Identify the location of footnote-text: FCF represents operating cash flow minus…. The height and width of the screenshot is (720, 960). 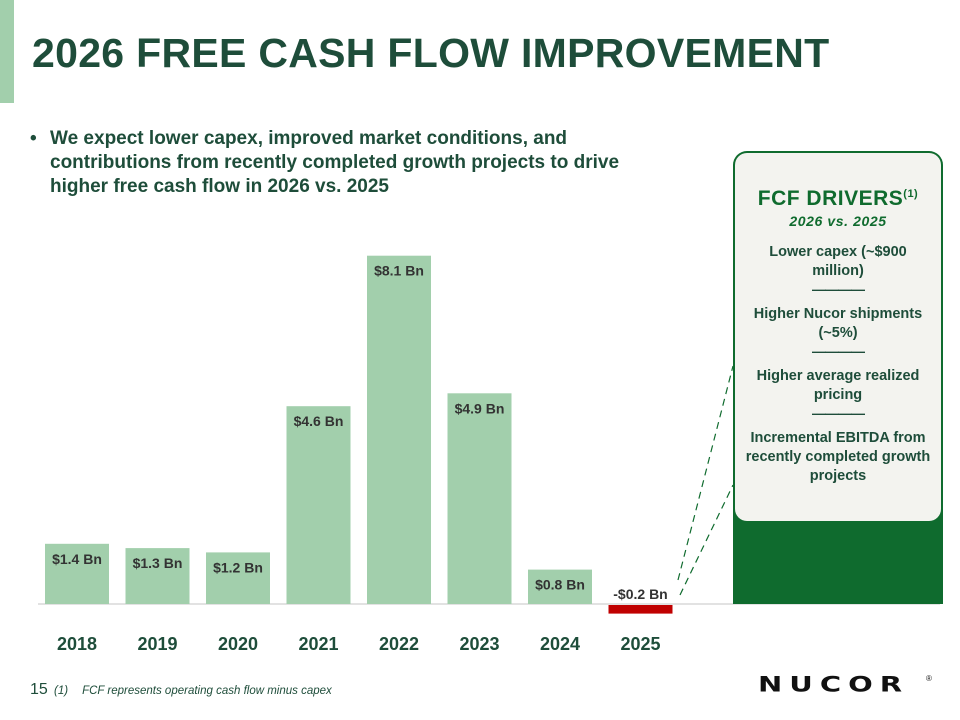
(207, 691).